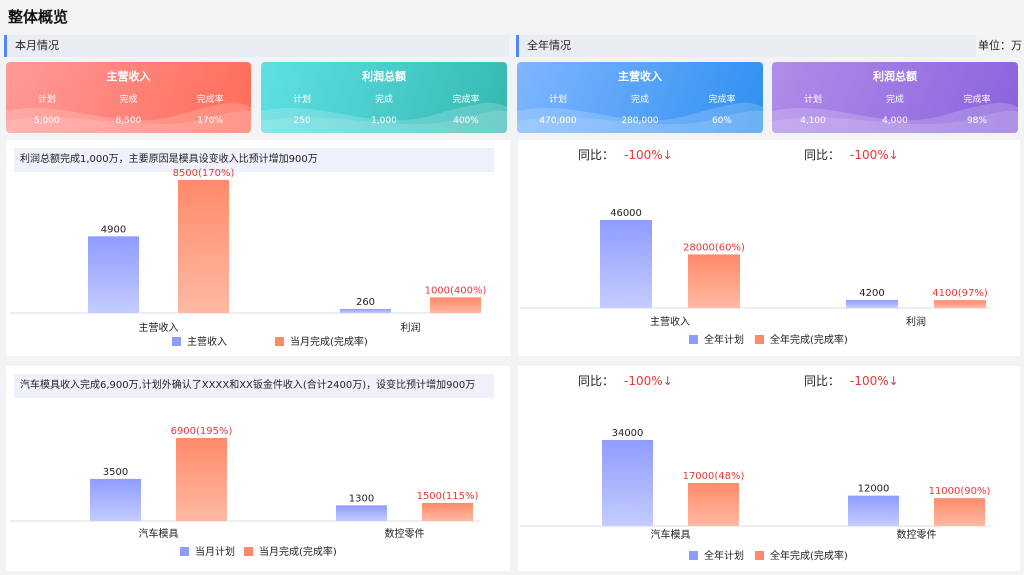 Image resolution: width=1024 pixels, height=575 pixels. I want to click on bar-value-label: 4200, so click(871, 293).